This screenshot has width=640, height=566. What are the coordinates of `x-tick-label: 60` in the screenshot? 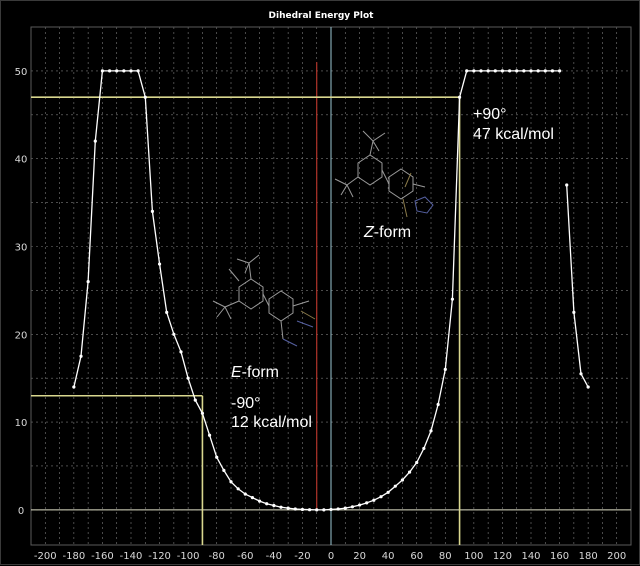 It's located at (416, 556).